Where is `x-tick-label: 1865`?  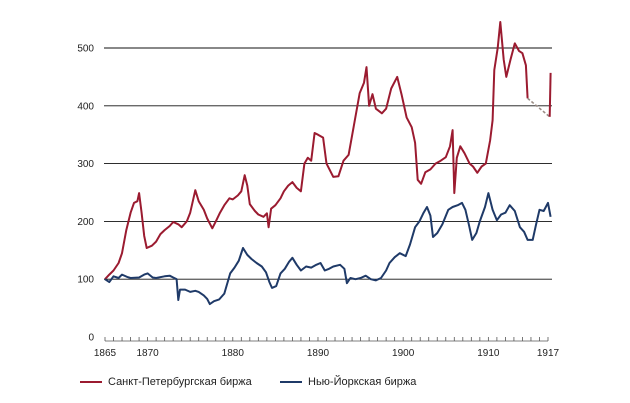
x-tick-label: 1865 is located at coordinates (105, 353).